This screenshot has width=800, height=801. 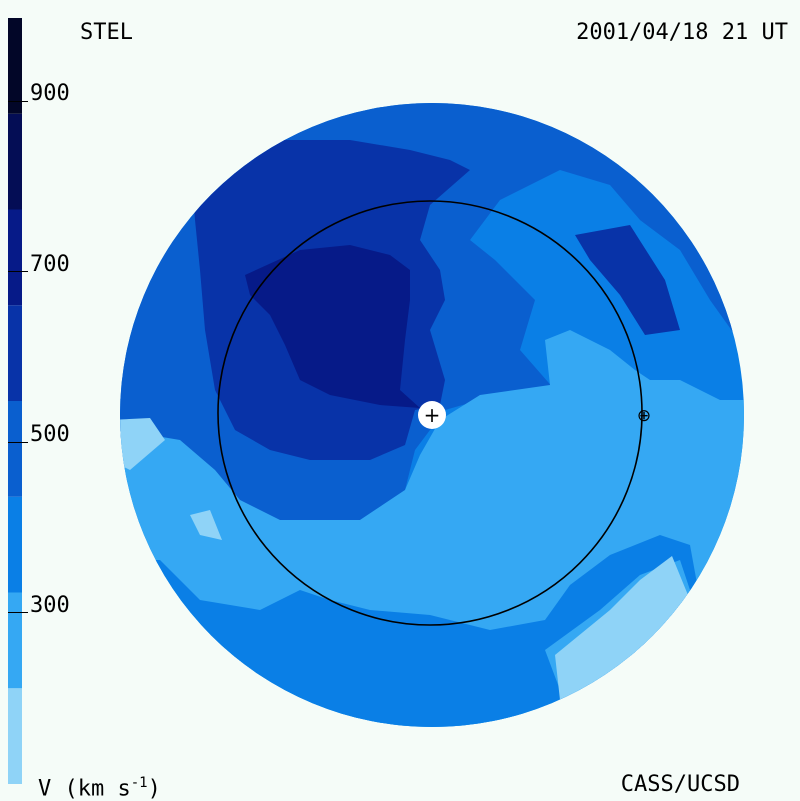 What do you see at coordinates (50, 605) in the screenshot?
I see `colorbar-tick-label: 300` at bounding box center [50, 605].